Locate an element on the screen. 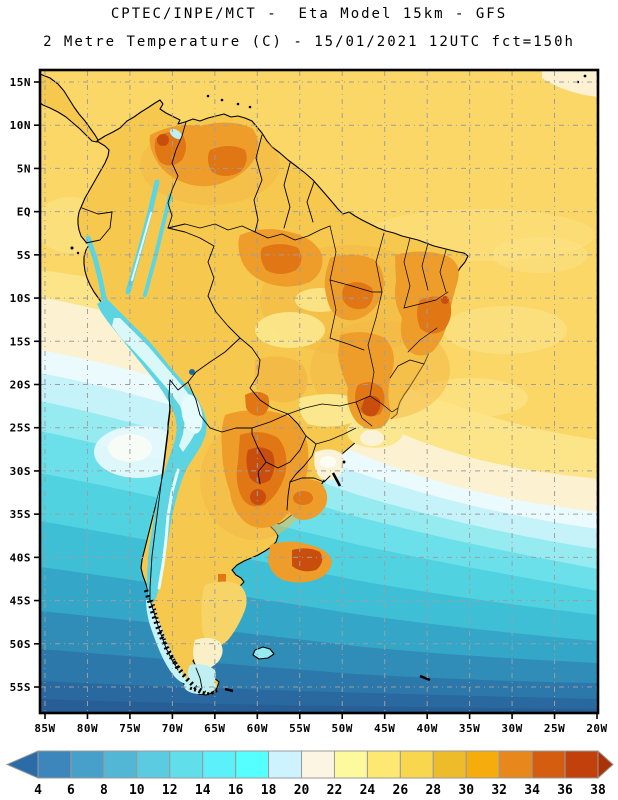 The image size is (618, 800). lat-label: 35S is located at coordinates (20, 514).